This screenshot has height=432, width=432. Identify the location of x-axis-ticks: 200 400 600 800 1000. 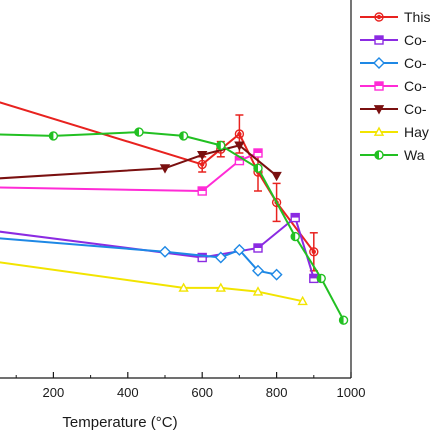
(190, 386).